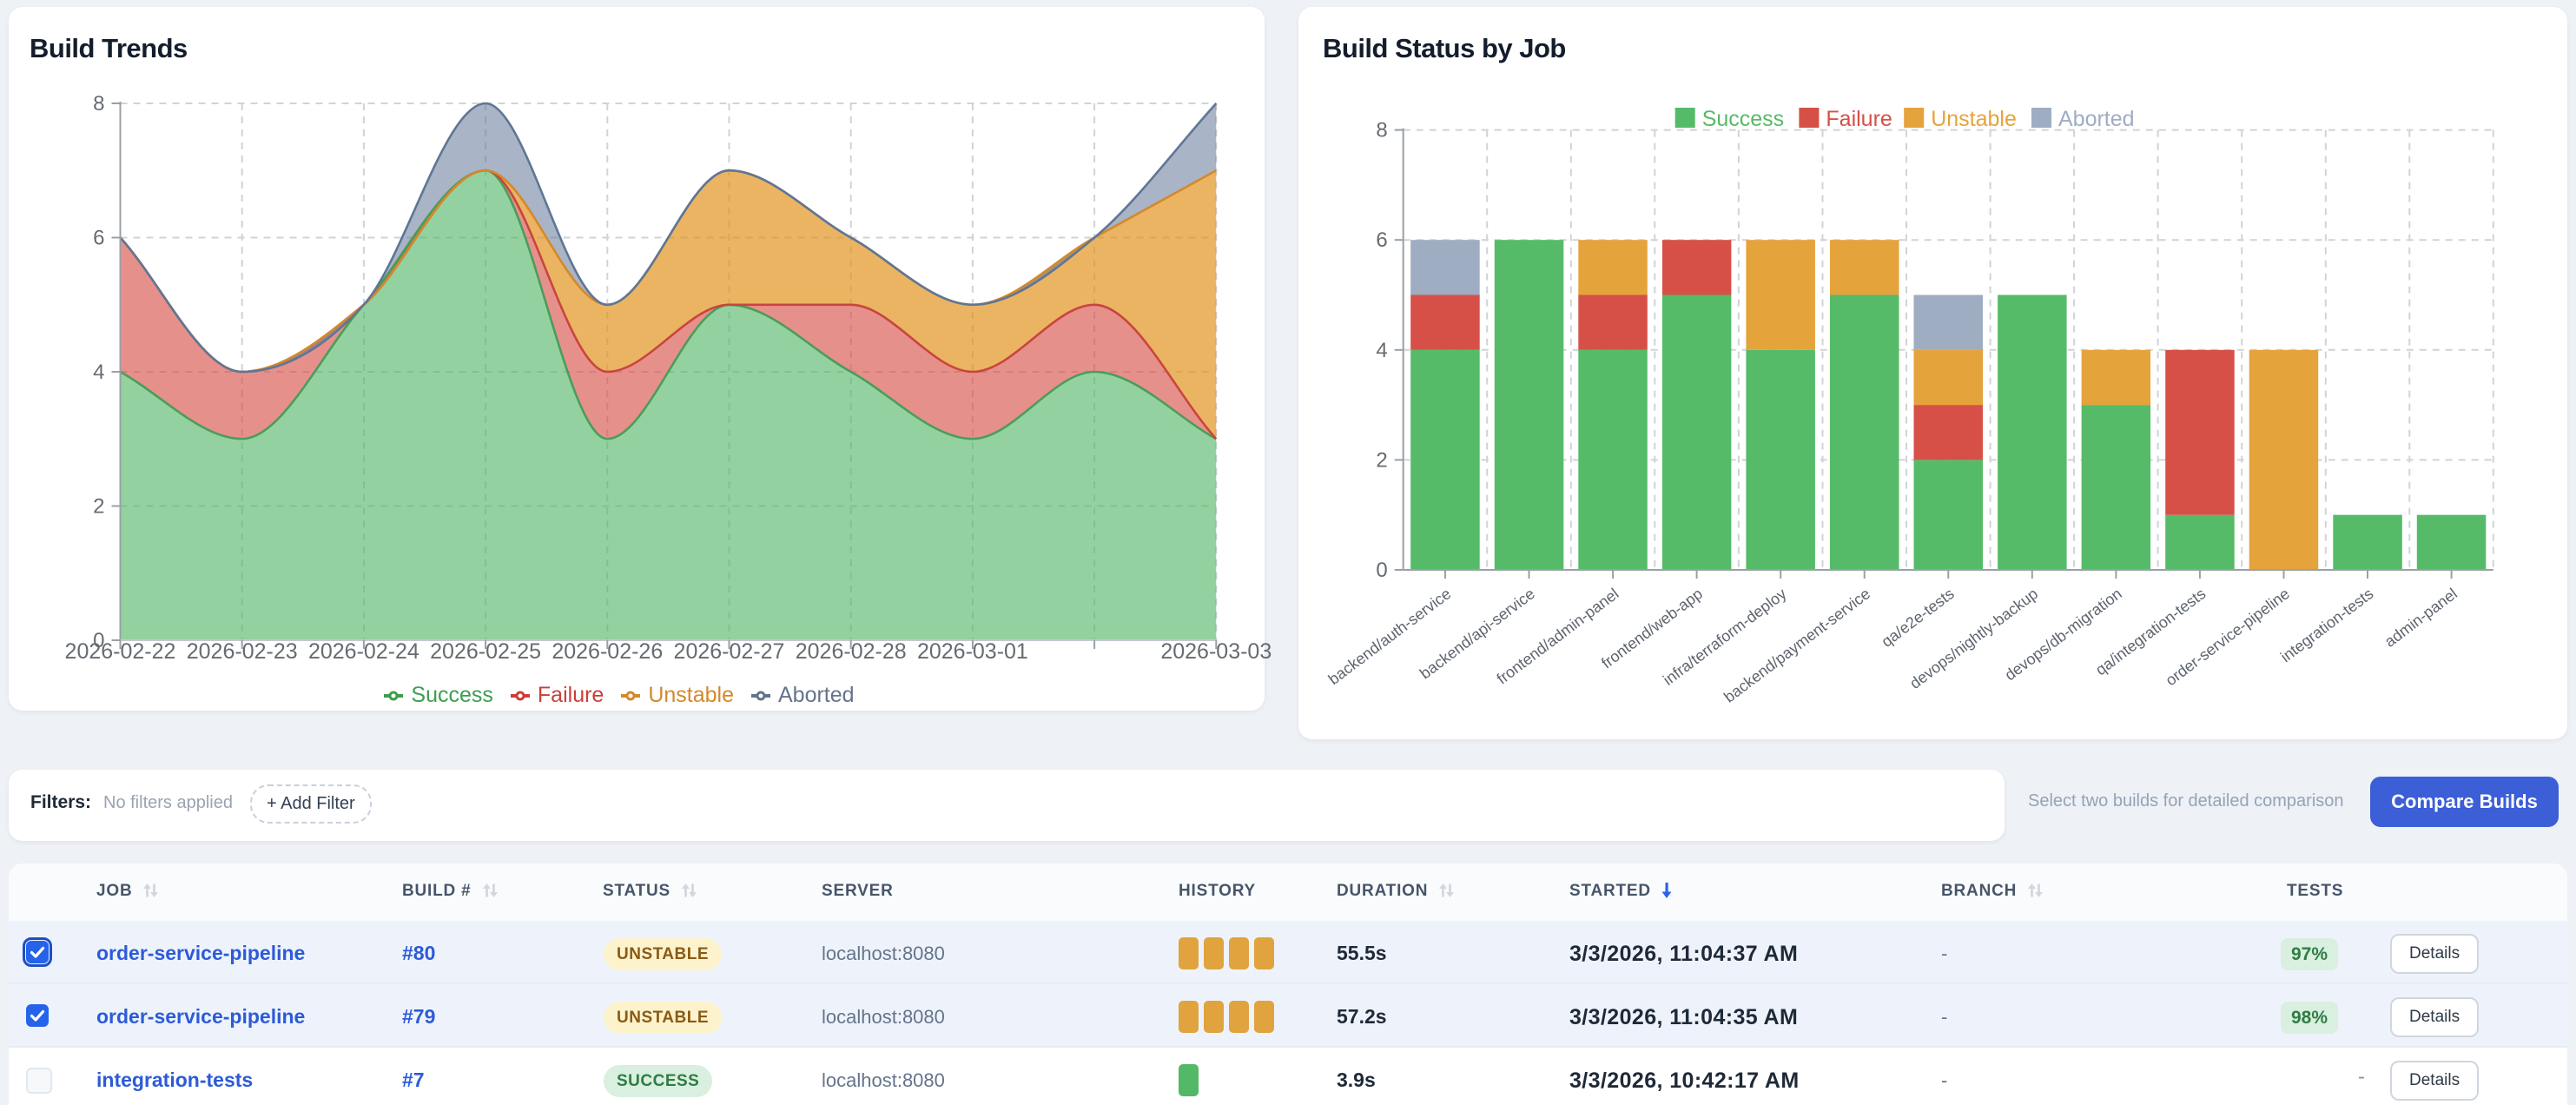  Describe the element at coordinates (1974, 119) in the screenshot. I see `svg-text: Unstable` at that location.